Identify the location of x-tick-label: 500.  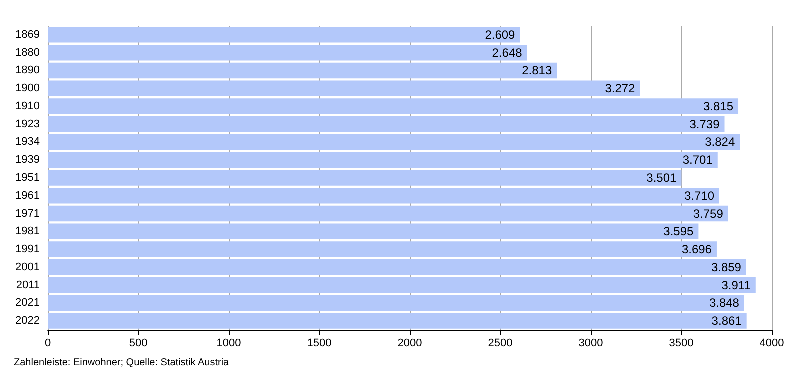
(138, 344).